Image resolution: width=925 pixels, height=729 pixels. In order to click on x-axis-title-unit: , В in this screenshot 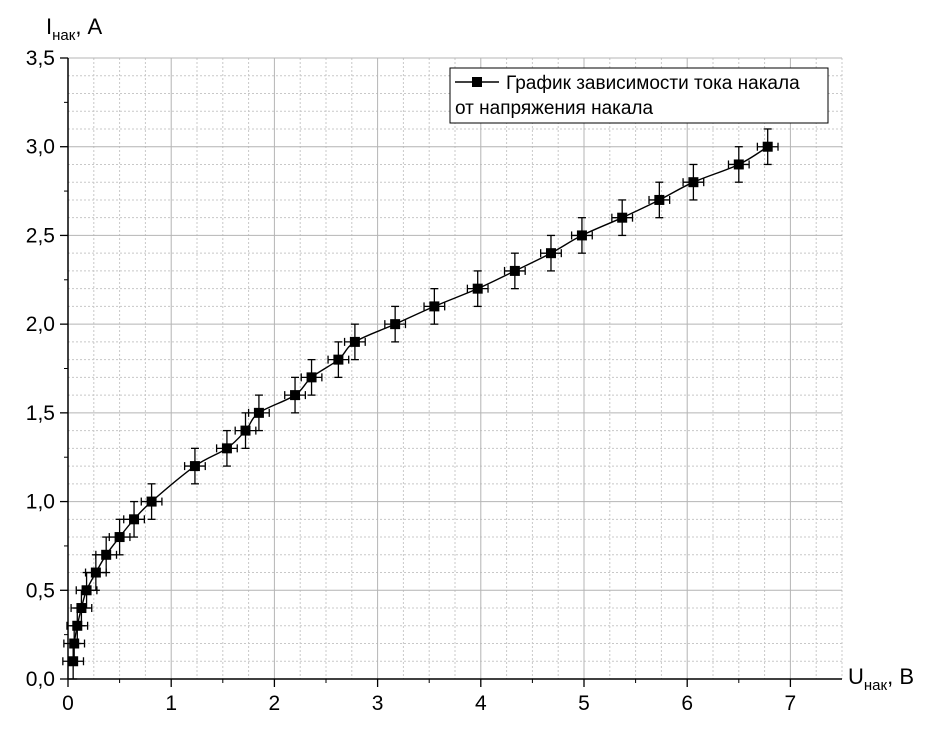, I will do `click(900, 676)`.